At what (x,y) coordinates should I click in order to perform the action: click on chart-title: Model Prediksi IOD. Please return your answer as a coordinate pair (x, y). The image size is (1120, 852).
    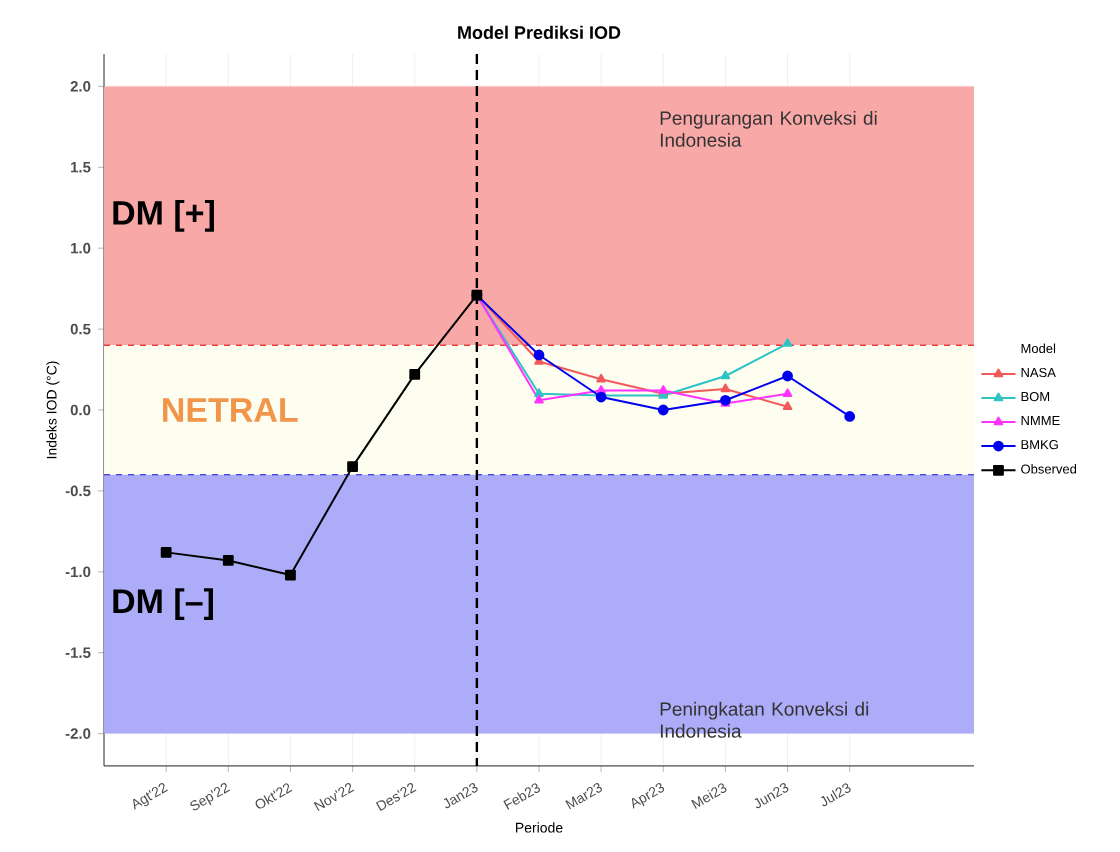
    Looking at the image, I should click on (539, 32).